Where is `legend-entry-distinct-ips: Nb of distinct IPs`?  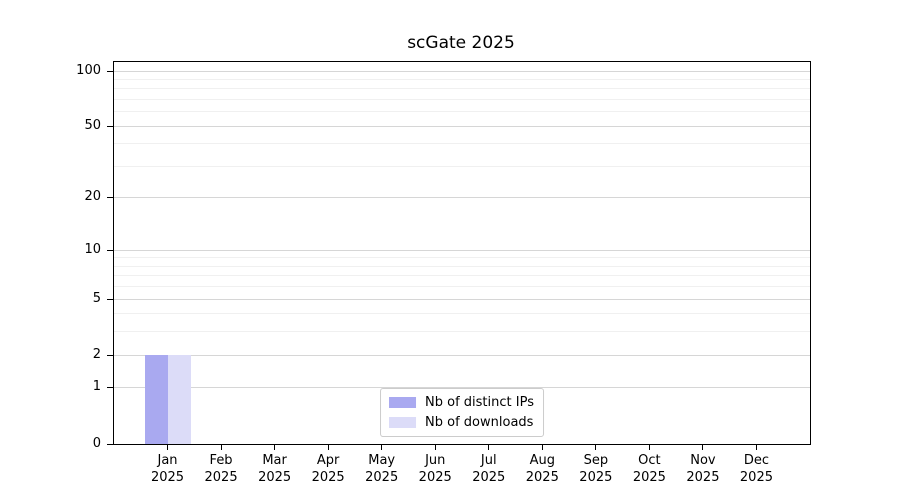
legend-entry-distinct-ips: Nb of distinct IPs is located at coordinates (461, 402).